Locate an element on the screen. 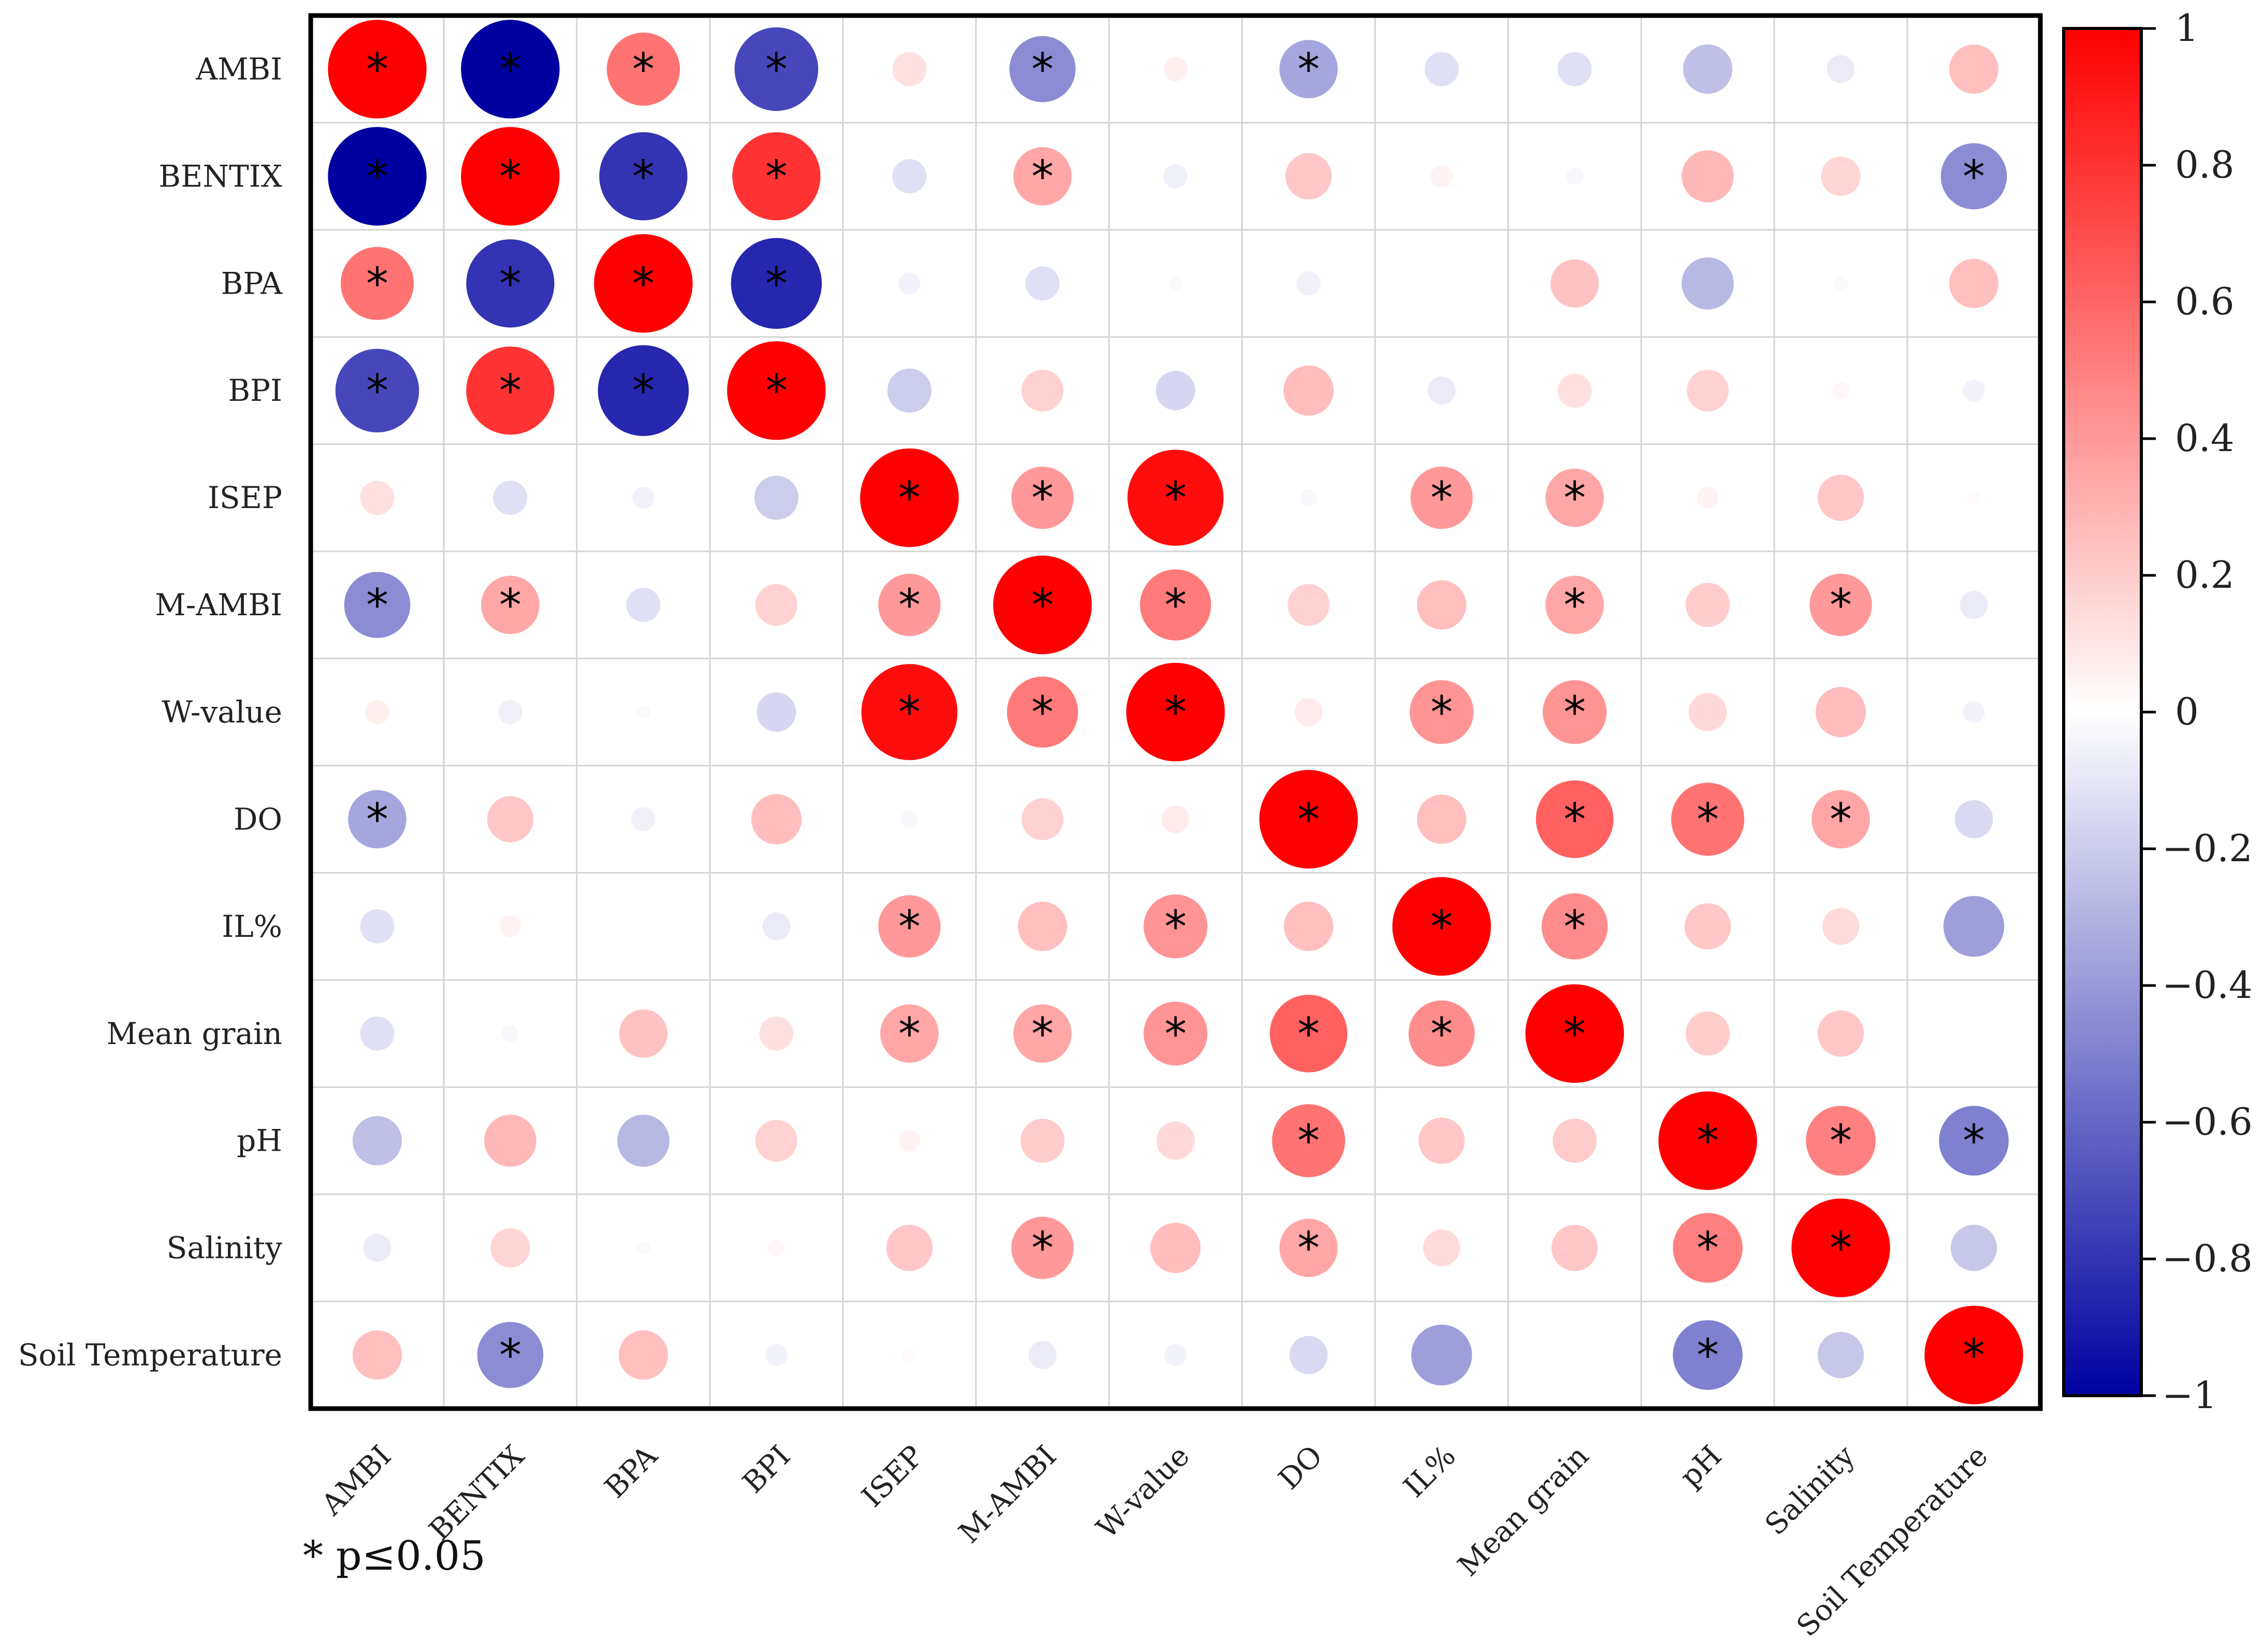 The width and height of the screenshot is (2262, 1652). x-axis-label: W-value is located at coordinates (1143, 1492).